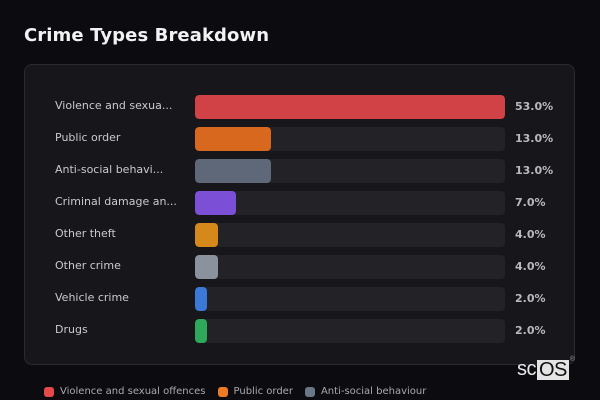  What do you see at coordinates (530, 202) in the screenshot?
I see `bar-value: 7.0%` at bounding box center [530, 202].